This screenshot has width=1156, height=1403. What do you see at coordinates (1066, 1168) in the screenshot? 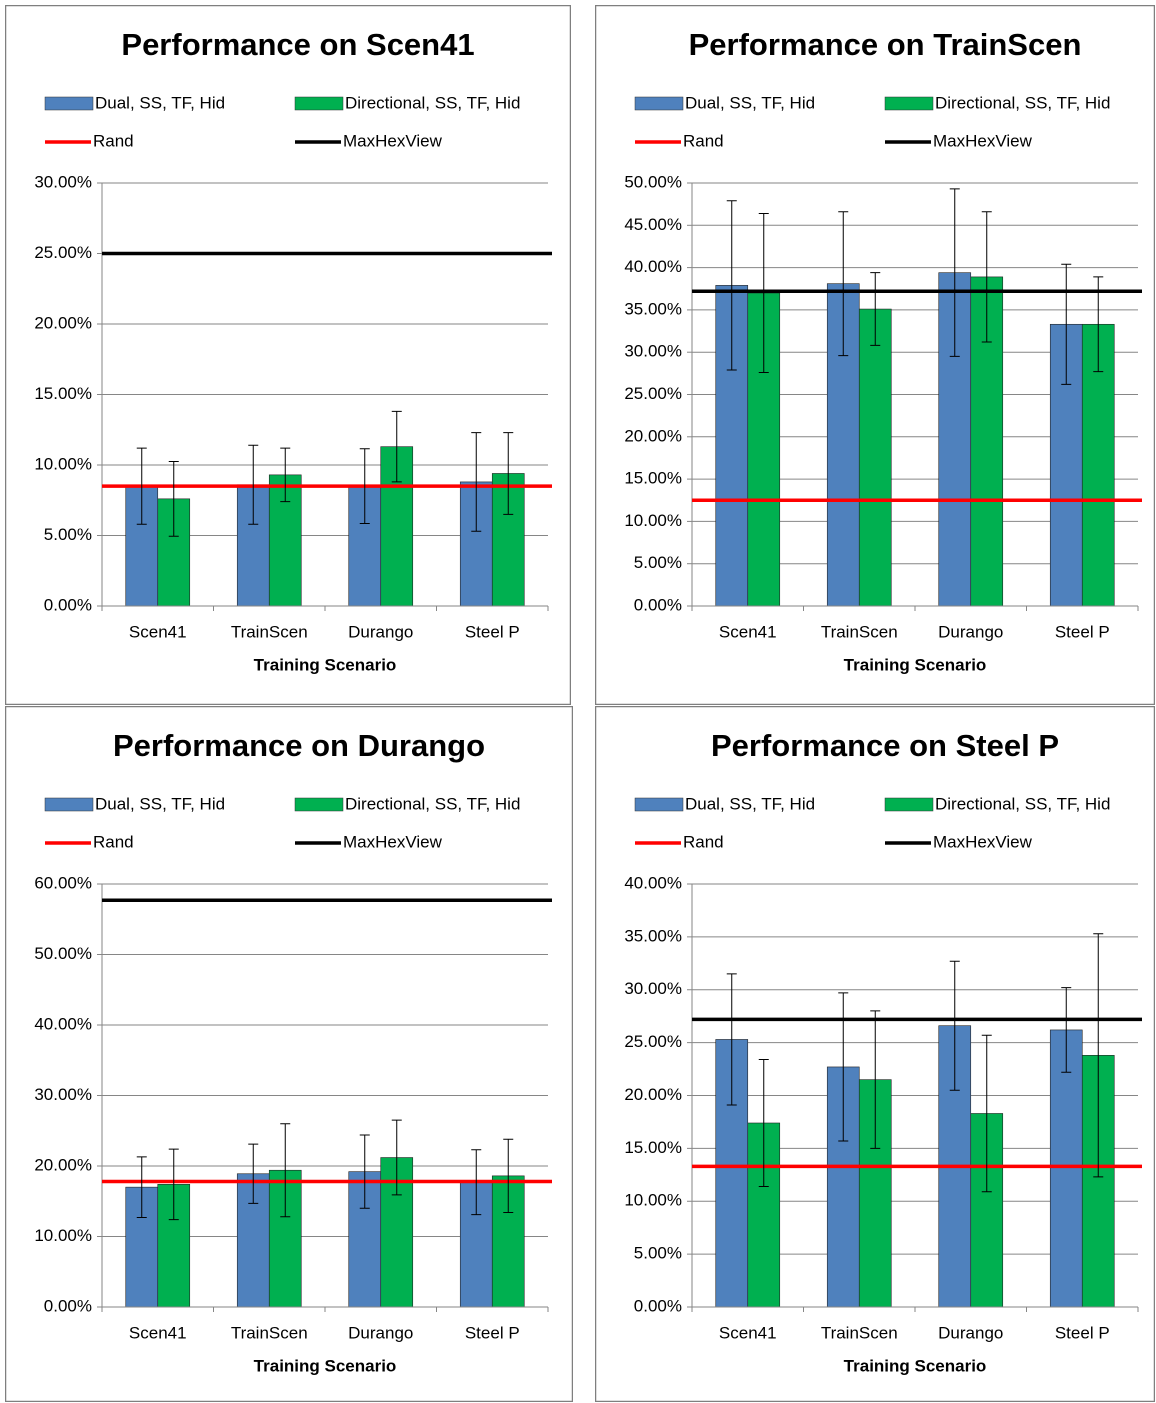
I see `bar` at bounding box center [1066, 1168].